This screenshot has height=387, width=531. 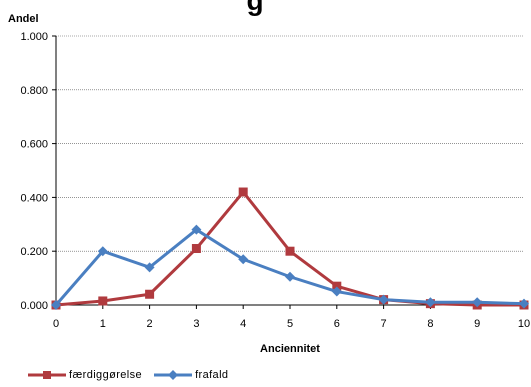 I want to click on chart-title-fragment: g, so click(x=254, y=8).